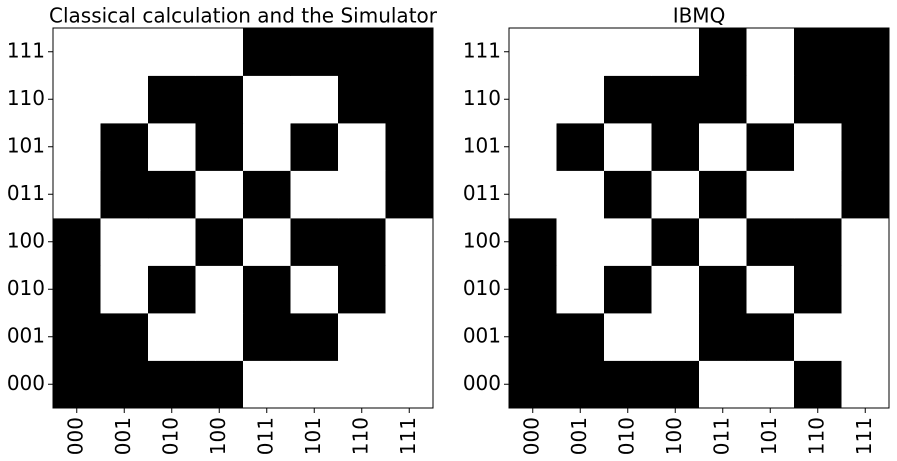 The width and height of the screenshot is (897, 461). Describe the element at coordinates (26, 145) in the screenshot. I see `y-tick-label: 101` at that location.